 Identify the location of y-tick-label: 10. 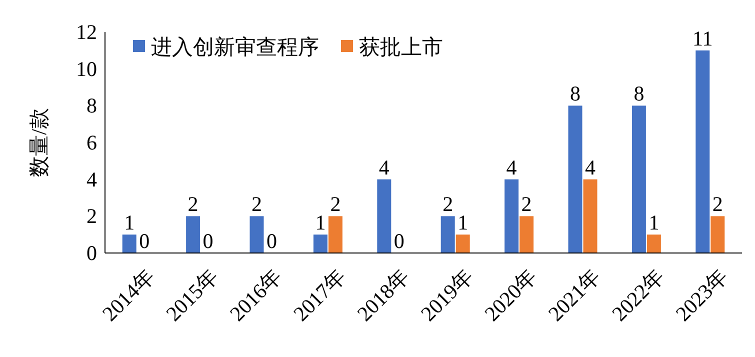
(86, 68).